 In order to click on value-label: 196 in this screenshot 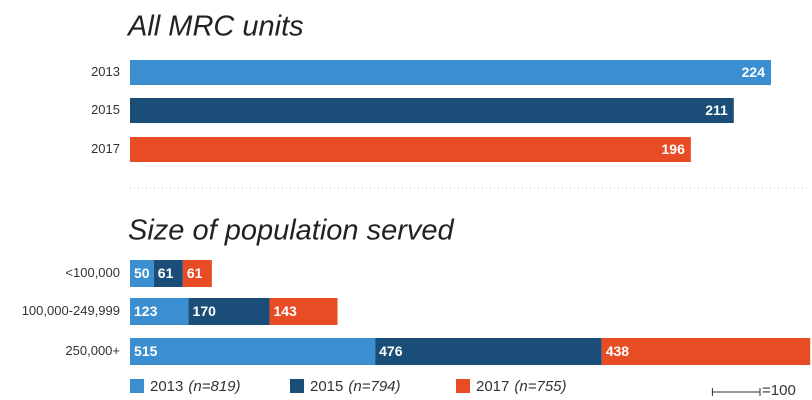, I will do `click(674, 149)`.